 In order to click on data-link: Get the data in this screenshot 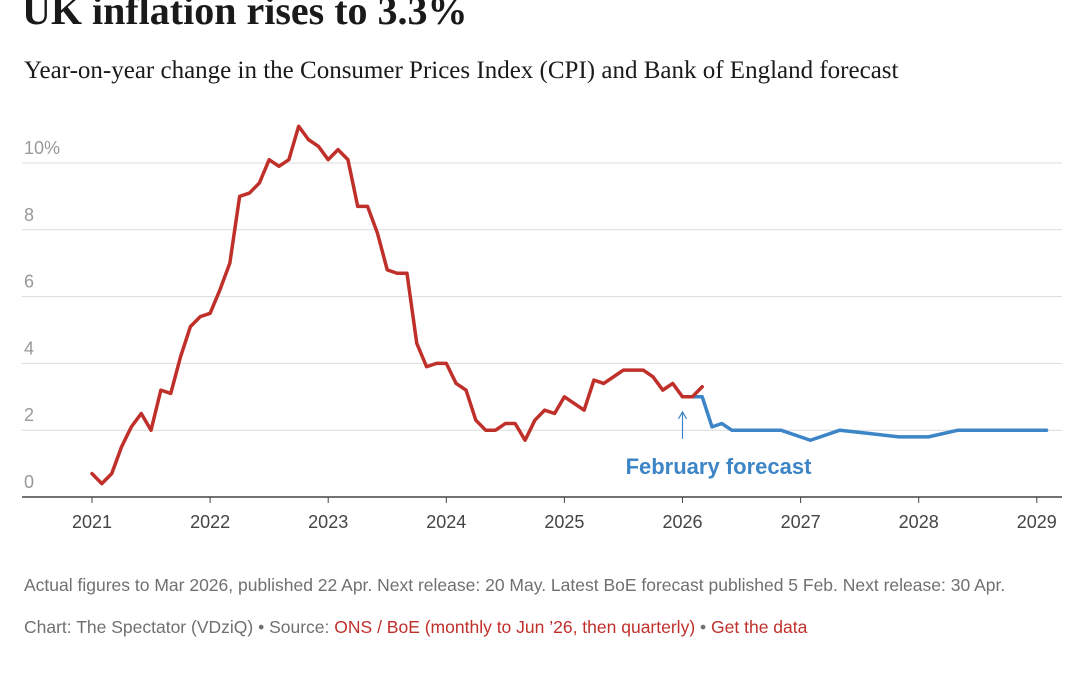, I will do `click(759, 627)`.